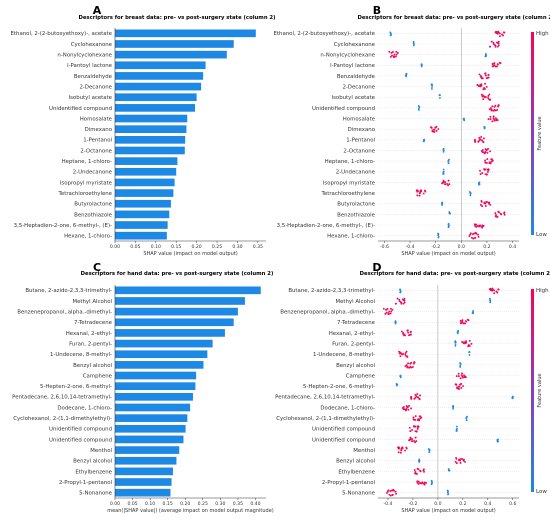 This screenshot has width=550, height=524. What do you see at coordinates (325, 419) in the screenshot?
I see `category-label: Cyclohexanol, 2-(1,1-dimethylethyl)-` at bounding box center [325, 419].